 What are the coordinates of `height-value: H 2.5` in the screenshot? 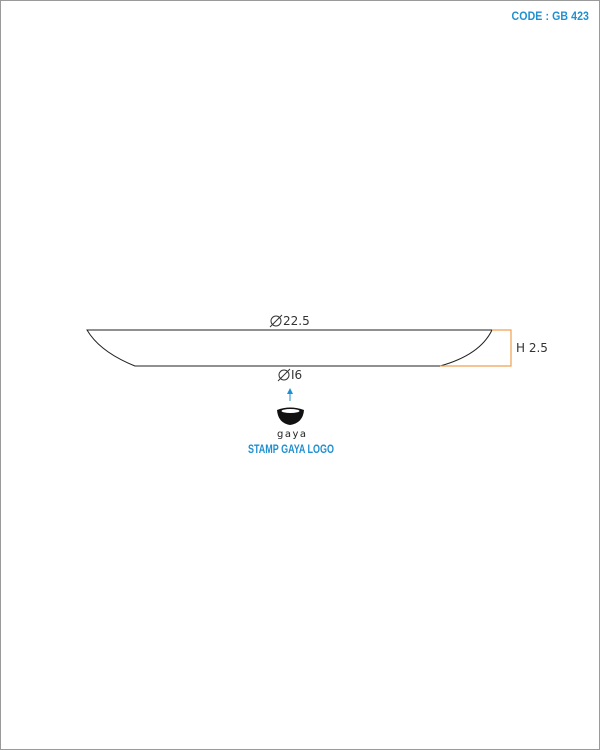 It's located at (532, 348).